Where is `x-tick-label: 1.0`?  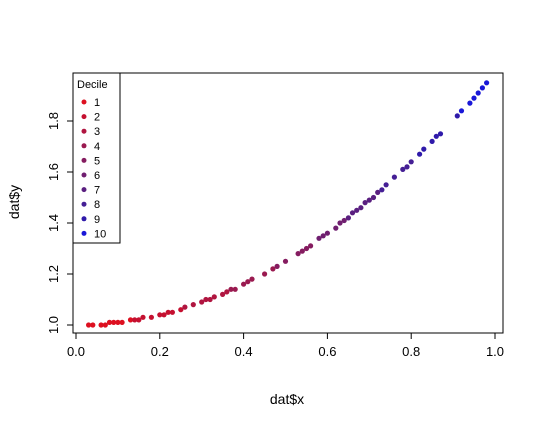 x-tick-label: 1.0 is located at coordinates (495, 351).